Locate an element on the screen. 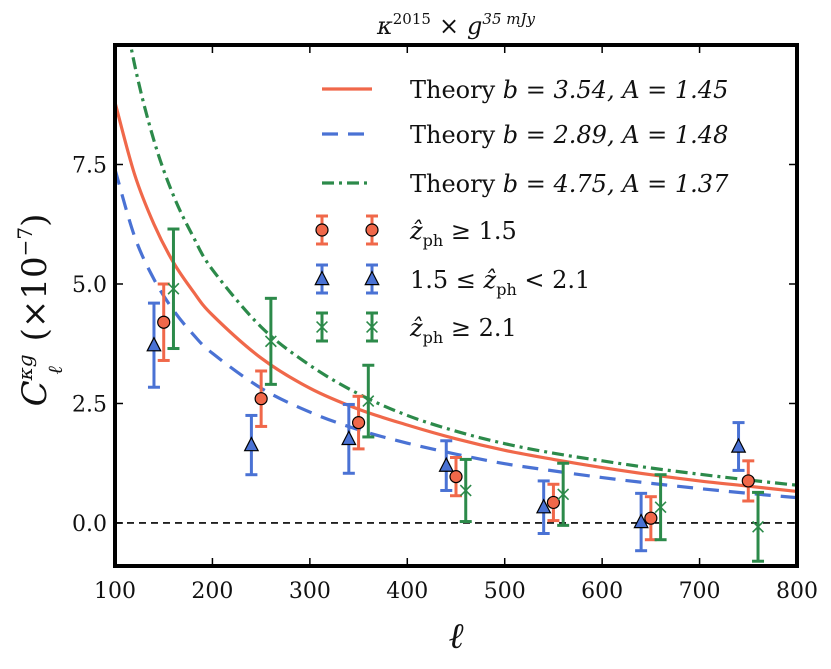 This screenshot has width=831, height=669. legend-label: Theory b = 3.54, A = 1.45 is located at coordinates (569, 90).